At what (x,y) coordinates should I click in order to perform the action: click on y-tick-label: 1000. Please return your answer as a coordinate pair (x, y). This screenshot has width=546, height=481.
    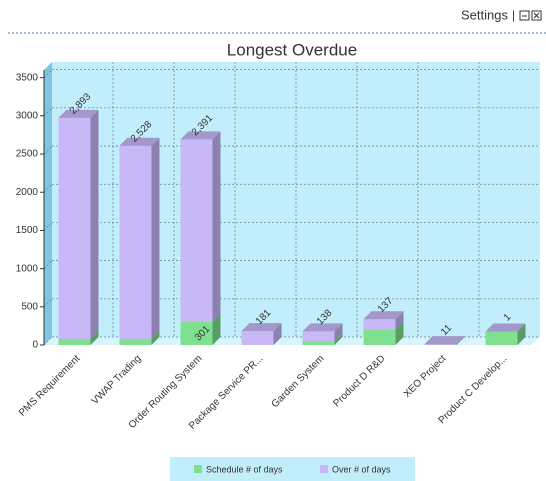
    Looking at the image, I should click on (27, 268).